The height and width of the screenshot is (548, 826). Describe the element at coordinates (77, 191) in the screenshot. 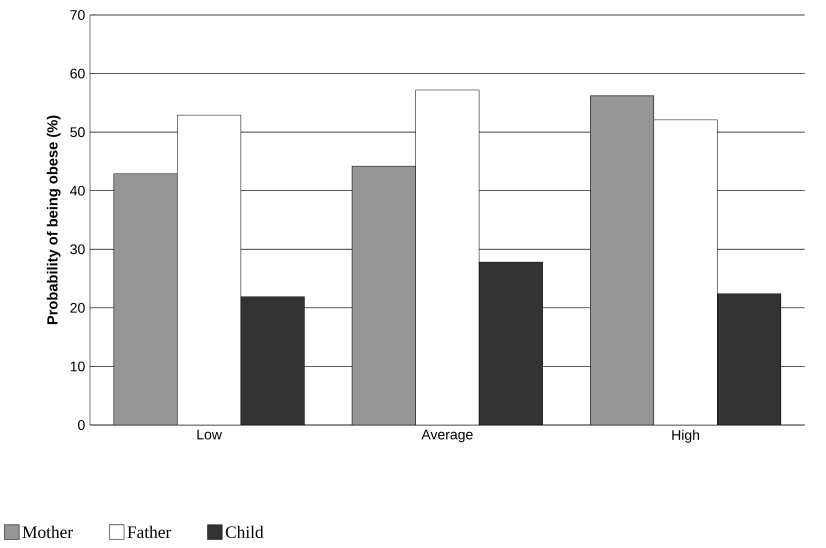

I see `y-tick-label: 40` at that location.